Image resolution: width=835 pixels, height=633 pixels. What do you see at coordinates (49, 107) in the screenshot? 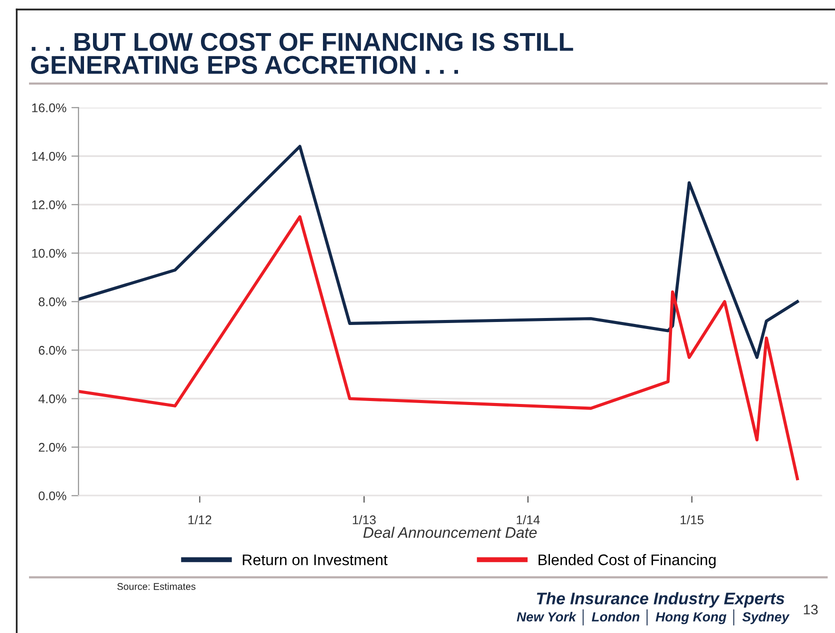
I see `y-tick-label: 16.0%` at bounding box center [49, 107].